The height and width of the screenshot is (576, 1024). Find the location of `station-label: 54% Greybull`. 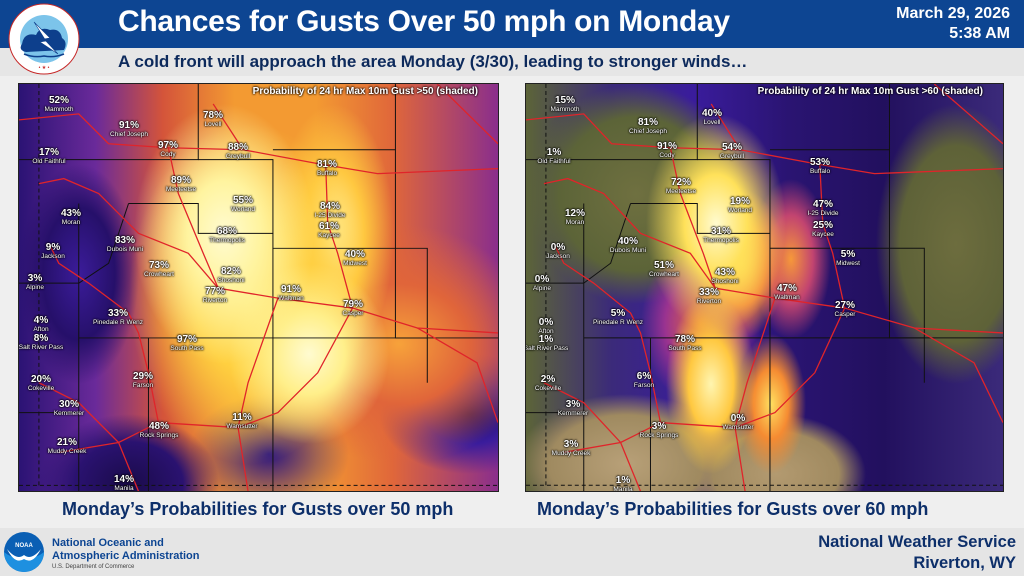

station-label: 54% Greybull is located at coordinates (732, 152).